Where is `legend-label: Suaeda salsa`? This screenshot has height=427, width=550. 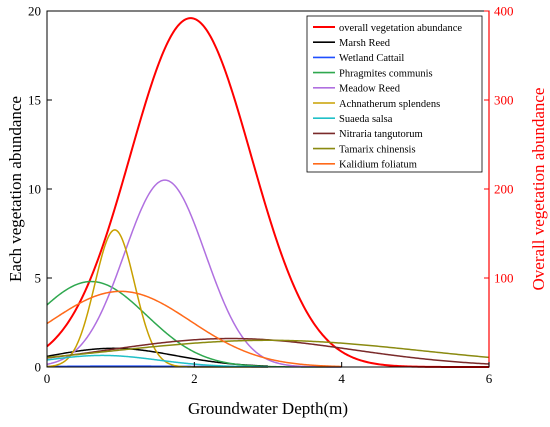 legend-label: Suaeda salsa is located at coordinates (366, 119).